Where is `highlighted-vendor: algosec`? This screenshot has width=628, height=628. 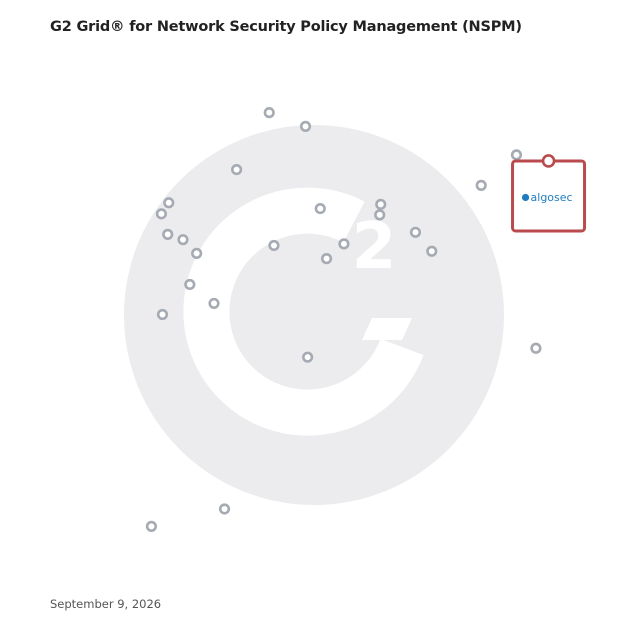 highlighted-vendor: algosec is located at coordinates (549, 193).